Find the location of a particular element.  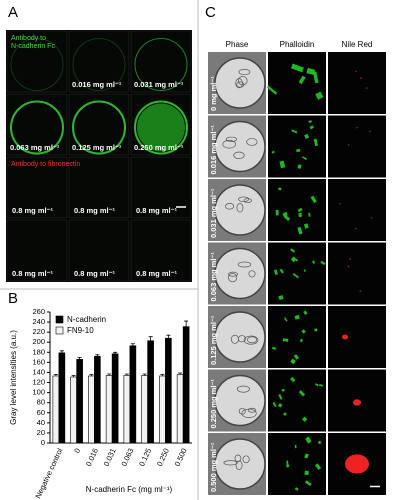

y-tick-label: 160 is located at coordinates (38, 361).